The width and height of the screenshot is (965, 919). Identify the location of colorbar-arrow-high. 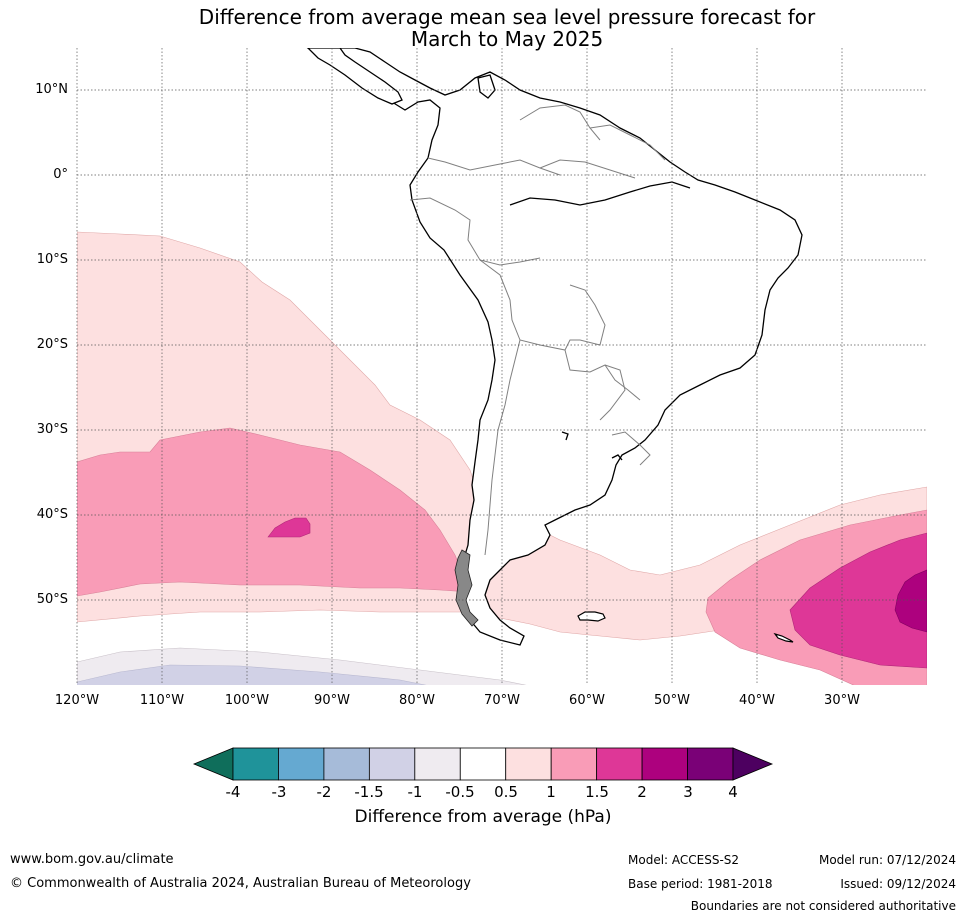
(753, 764).